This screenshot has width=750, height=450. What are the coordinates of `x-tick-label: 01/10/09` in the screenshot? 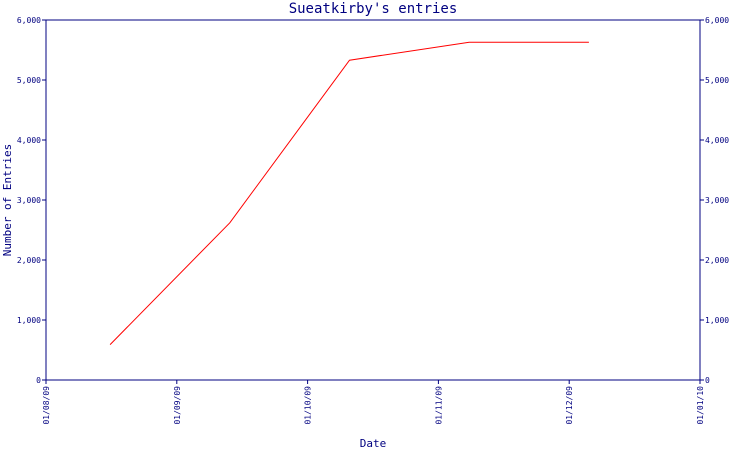 It's located at (308, 405).